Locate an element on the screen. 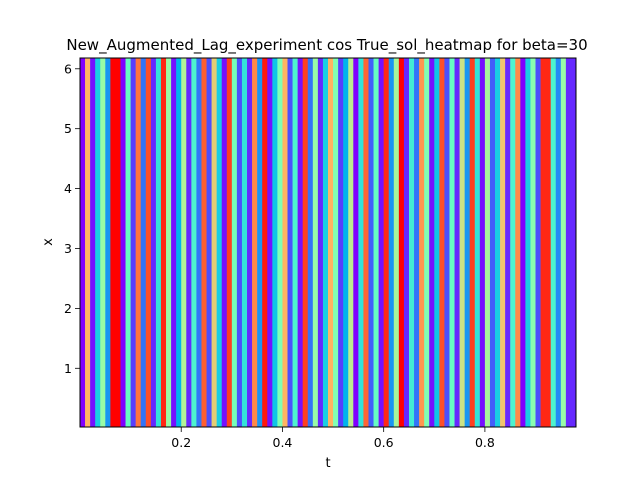 The height and width of the screenshot is (480, 640). x-tick-label: 0.8 is located at coordinates (485, 442).